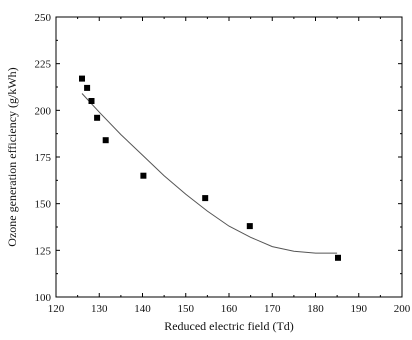  What do you see at coordinates (56, 309) in the screenshot?
I see `x-tick-label: 120` at bounding box center [56, 309].